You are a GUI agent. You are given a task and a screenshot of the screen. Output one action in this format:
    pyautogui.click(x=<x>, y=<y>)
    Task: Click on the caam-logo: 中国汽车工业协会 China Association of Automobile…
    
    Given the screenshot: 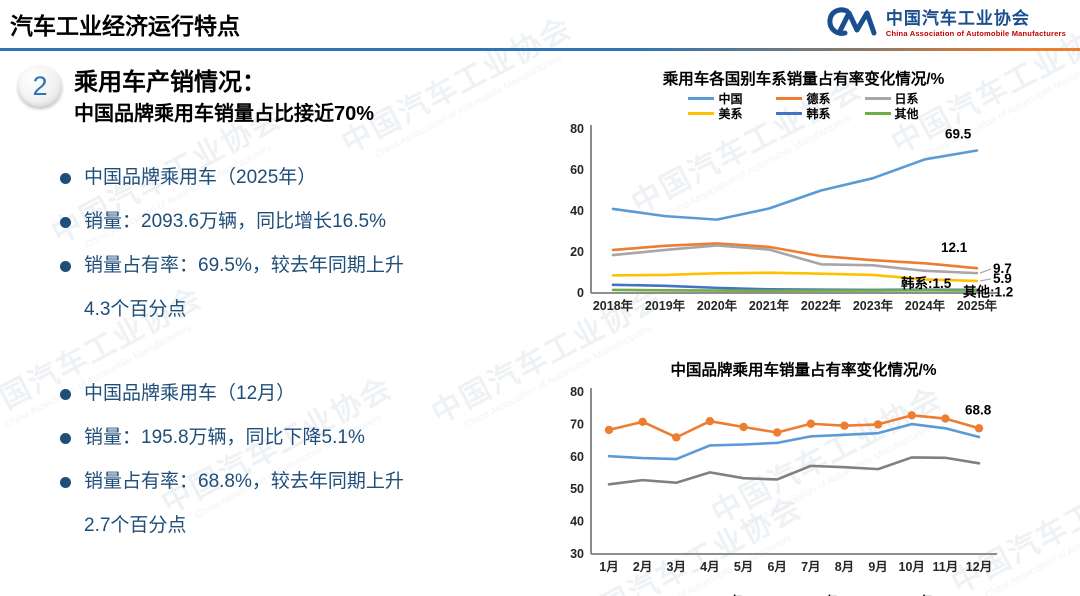 What is the action you would take?
    pyautogui.click(x=946, y=24)
    